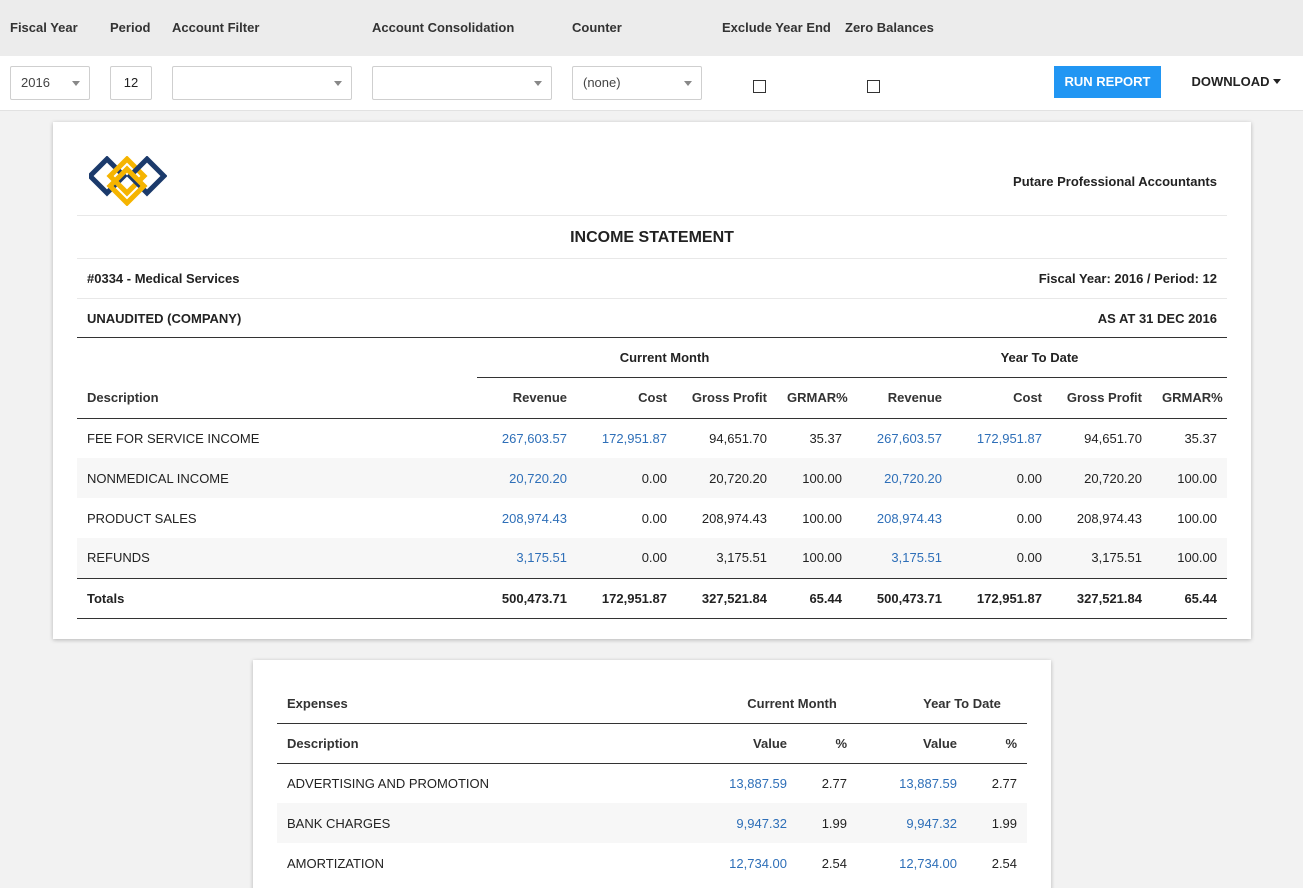  What do you see at coordinates (477, 823) in the screenshot?
I see `row-description: BANK CHARGES` at bounding box center [477, 823].